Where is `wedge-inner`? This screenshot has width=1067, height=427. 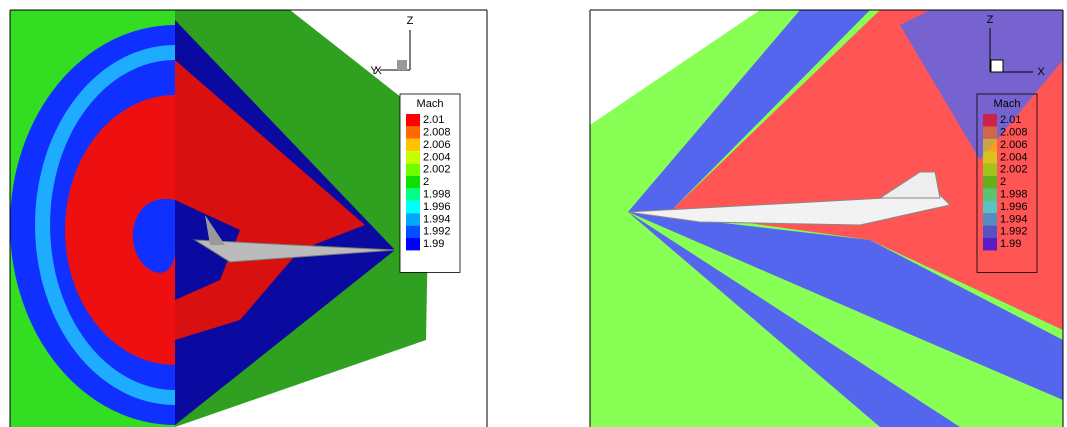 wedge-inner is located at coordinates (207, 250).